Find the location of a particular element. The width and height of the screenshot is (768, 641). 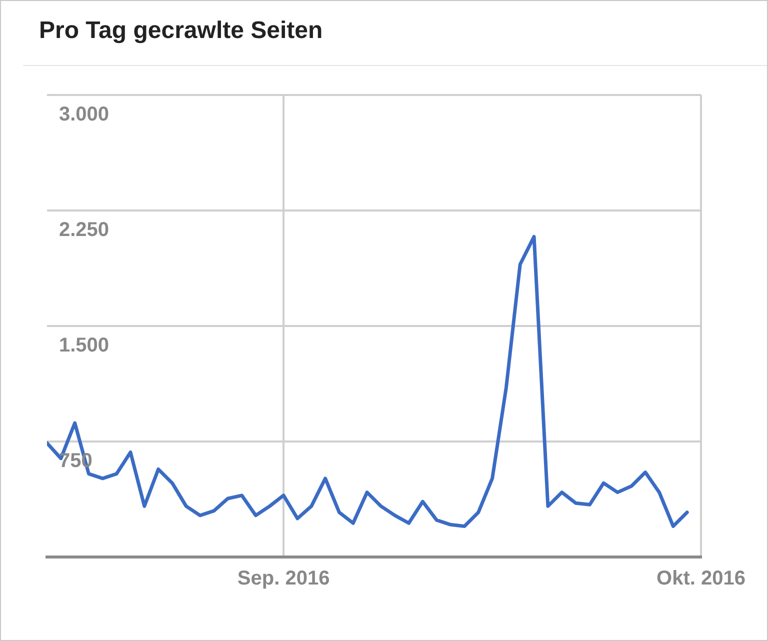

chart-title: Pro Tag gecrawlte Seiten is located at coordinates (181, 31).